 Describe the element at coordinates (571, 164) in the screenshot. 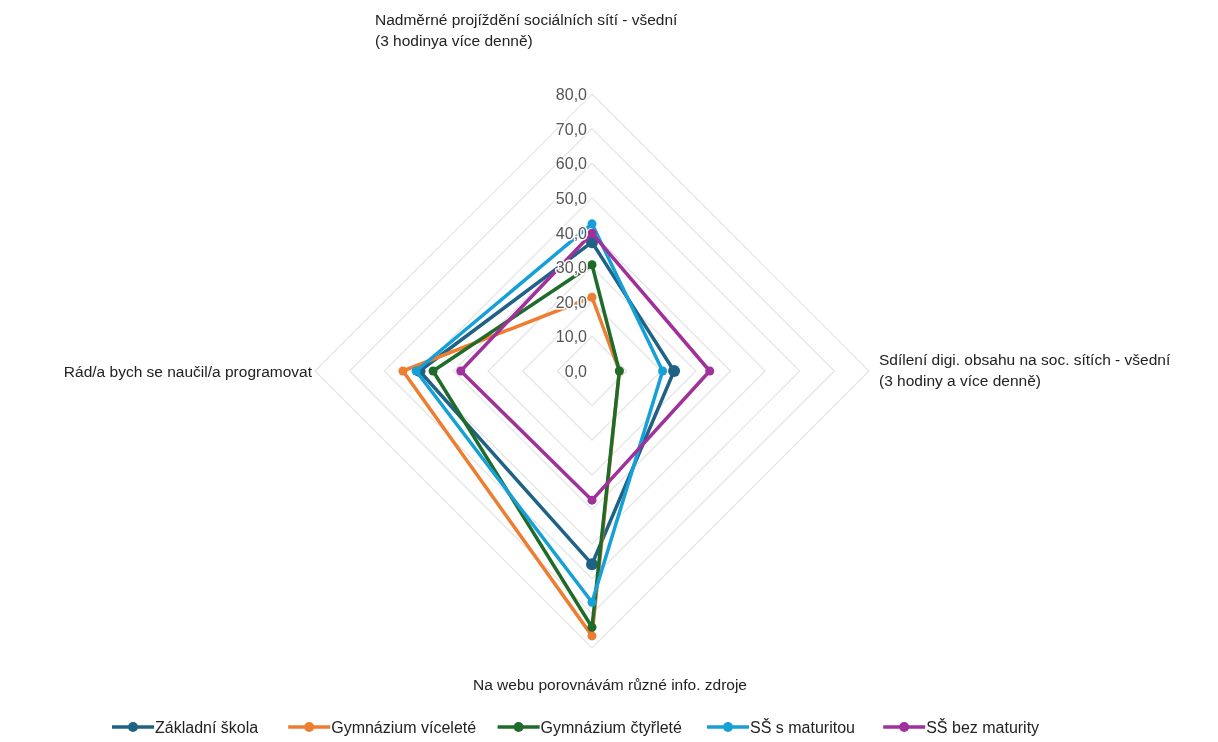

I see `y-tick-label: 60,0` at that location.